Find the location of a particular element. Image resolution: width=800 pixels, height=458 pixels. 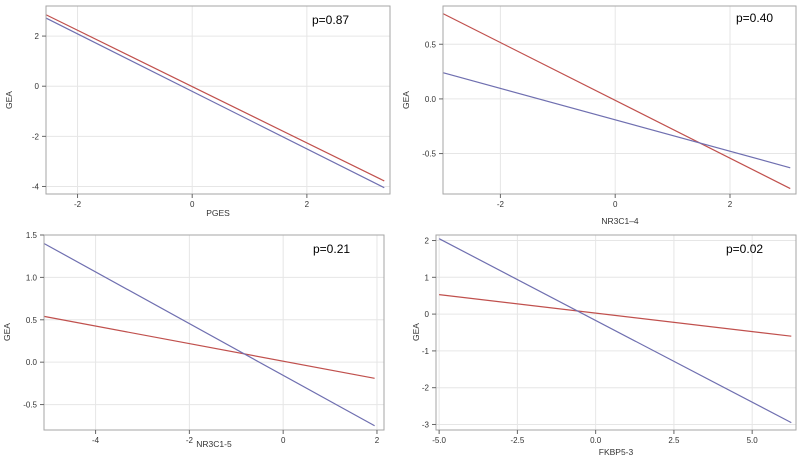

y-tick-label: -3 is located at coordinates (426, 424).